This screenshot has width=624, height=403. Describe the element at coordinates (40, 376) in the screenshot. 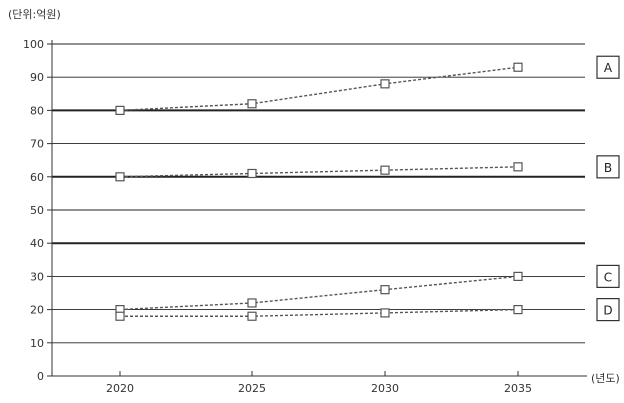

I see `y-tick-label: 0` at that location.